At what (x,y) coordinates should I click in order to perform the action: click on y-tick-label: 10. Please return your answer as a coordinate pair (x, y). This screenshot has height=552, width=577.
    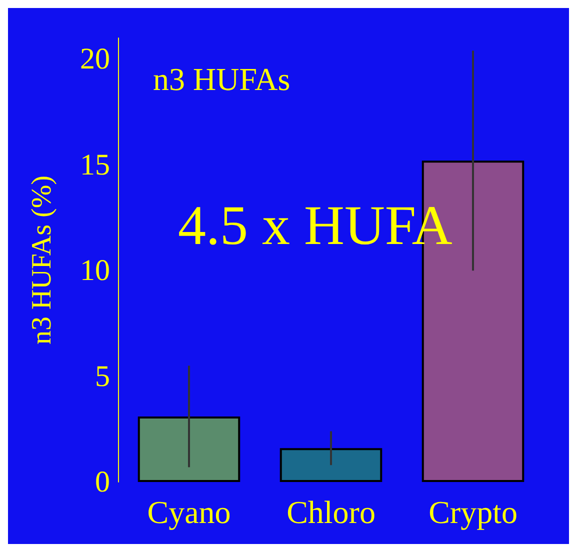
    Looking at the image, I should click on (95, 271).